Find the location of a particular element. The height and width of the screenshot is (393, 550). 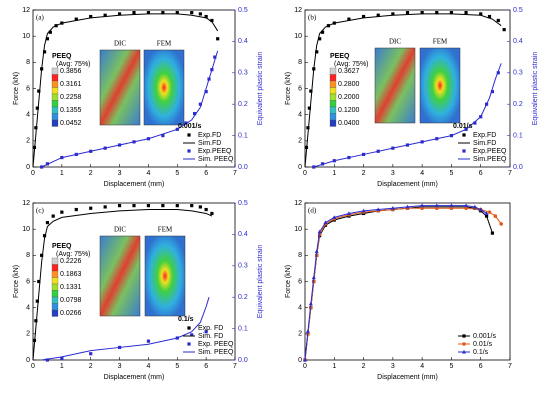

rate-annotation: 0.01/s is located at coordinates (463, 126).